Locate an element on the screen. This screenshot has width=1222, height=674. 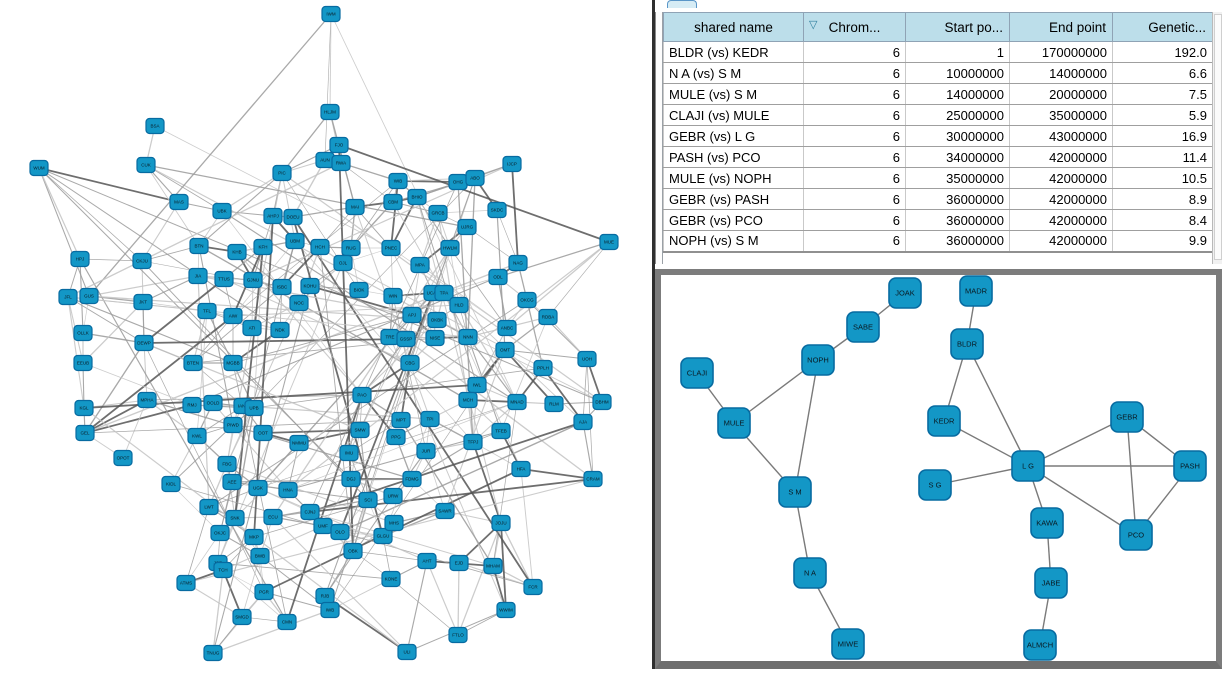
subnet-node-pash: PASH is located at coordinates (1190, 466).